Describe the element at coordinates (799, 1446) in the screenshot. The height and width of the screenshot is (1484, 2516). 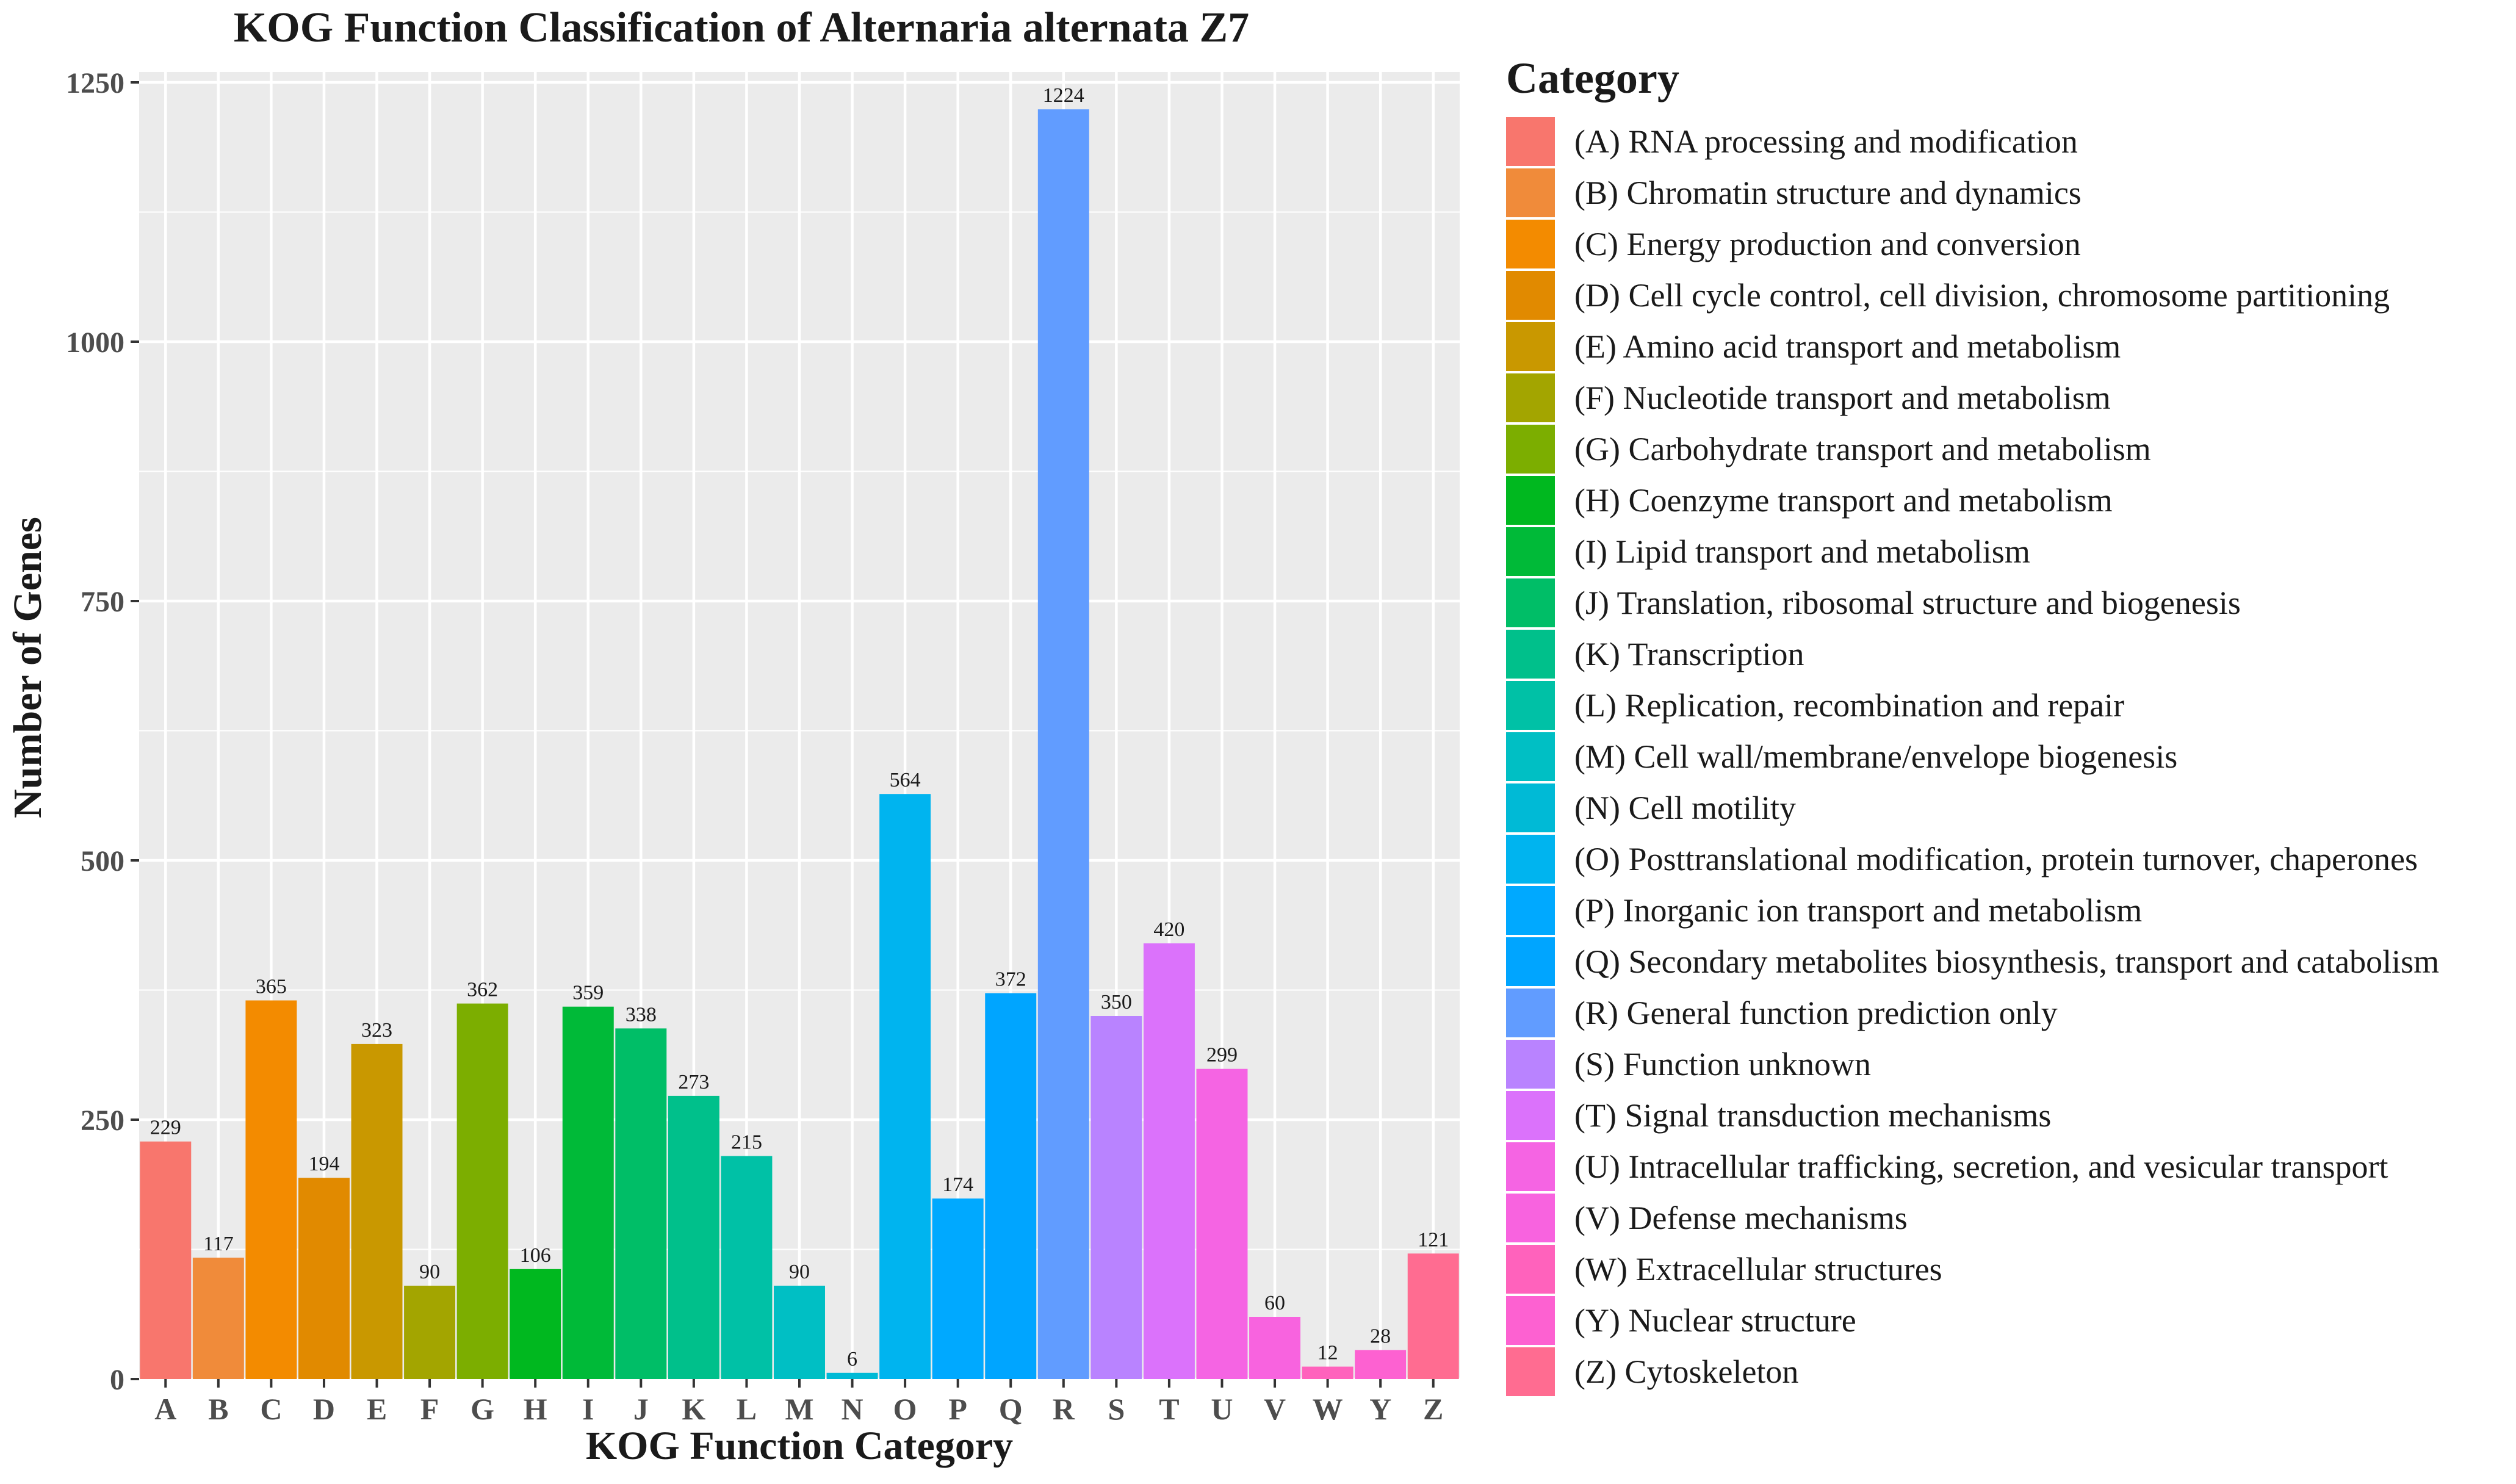
I see `x-axis-title: KOG Function Category` at that location.